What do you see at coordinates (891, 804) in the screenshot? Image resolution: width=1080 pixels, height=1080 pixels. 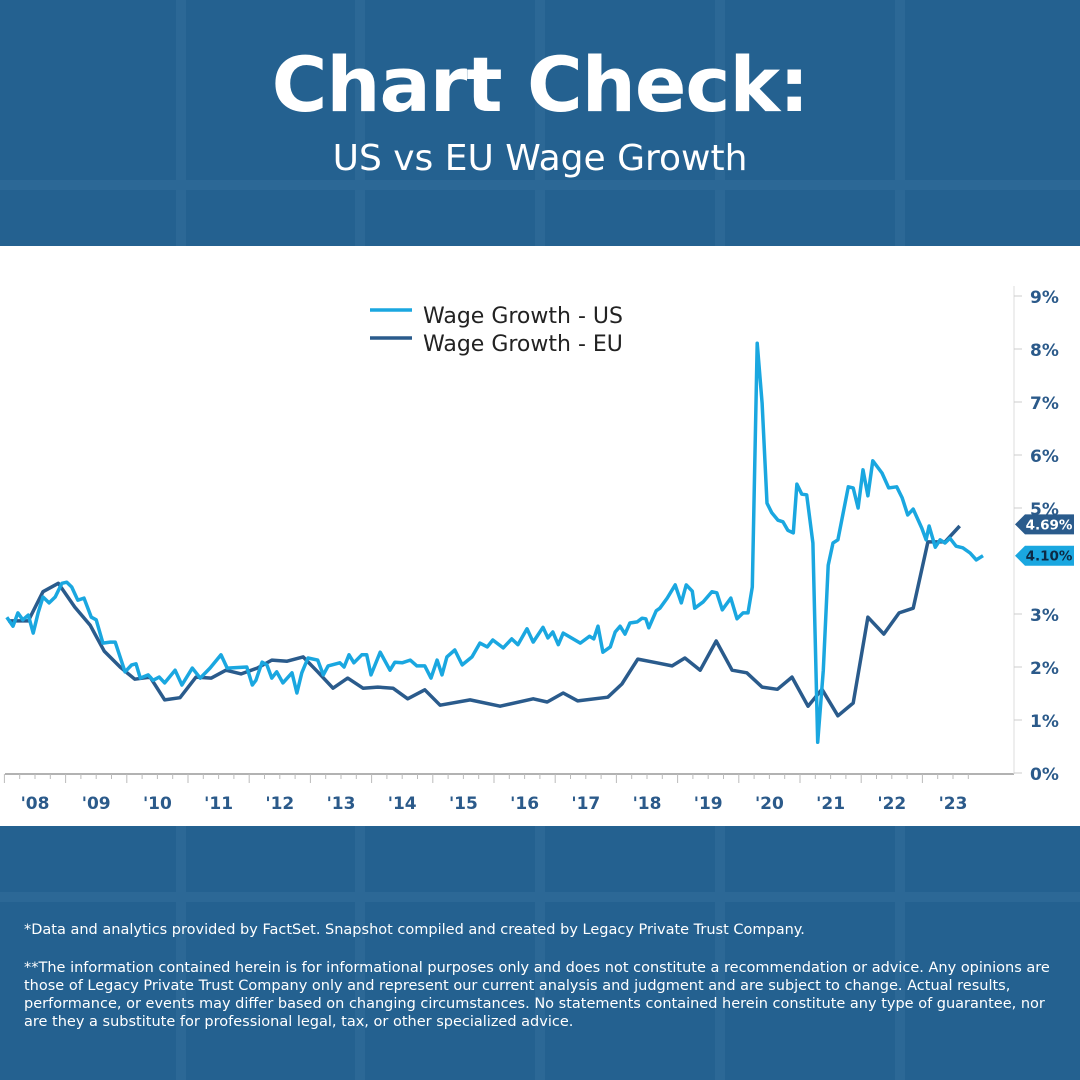 I see `x-tick-label: '22` at bounding box center [891, 804].